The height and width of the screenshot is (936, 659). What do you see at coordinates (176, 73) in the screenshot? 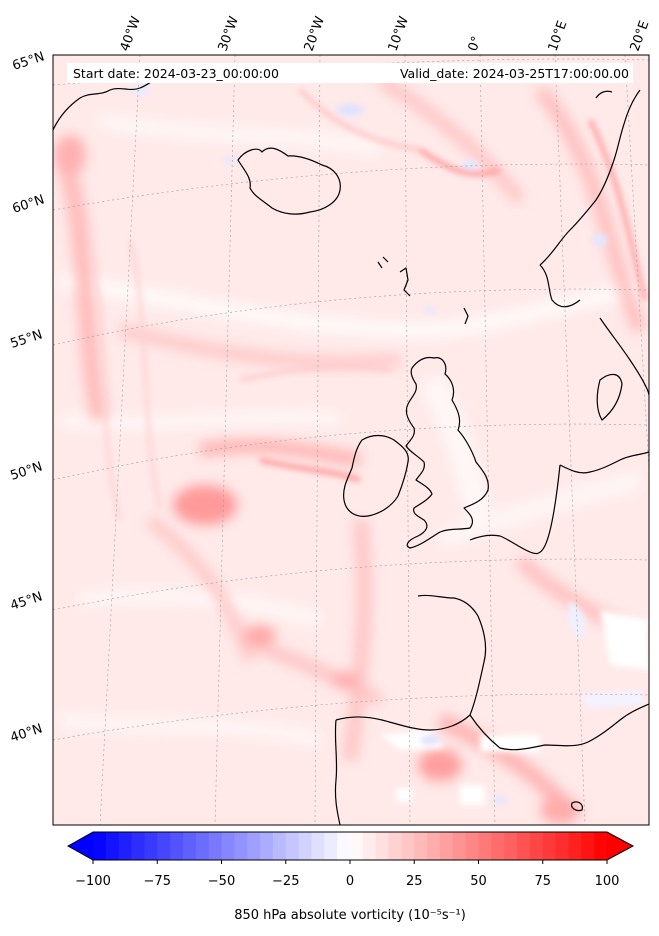
I see `start-date-label: Start date: 2024-03-23_00:00:00` at bounding box center [176, 73].